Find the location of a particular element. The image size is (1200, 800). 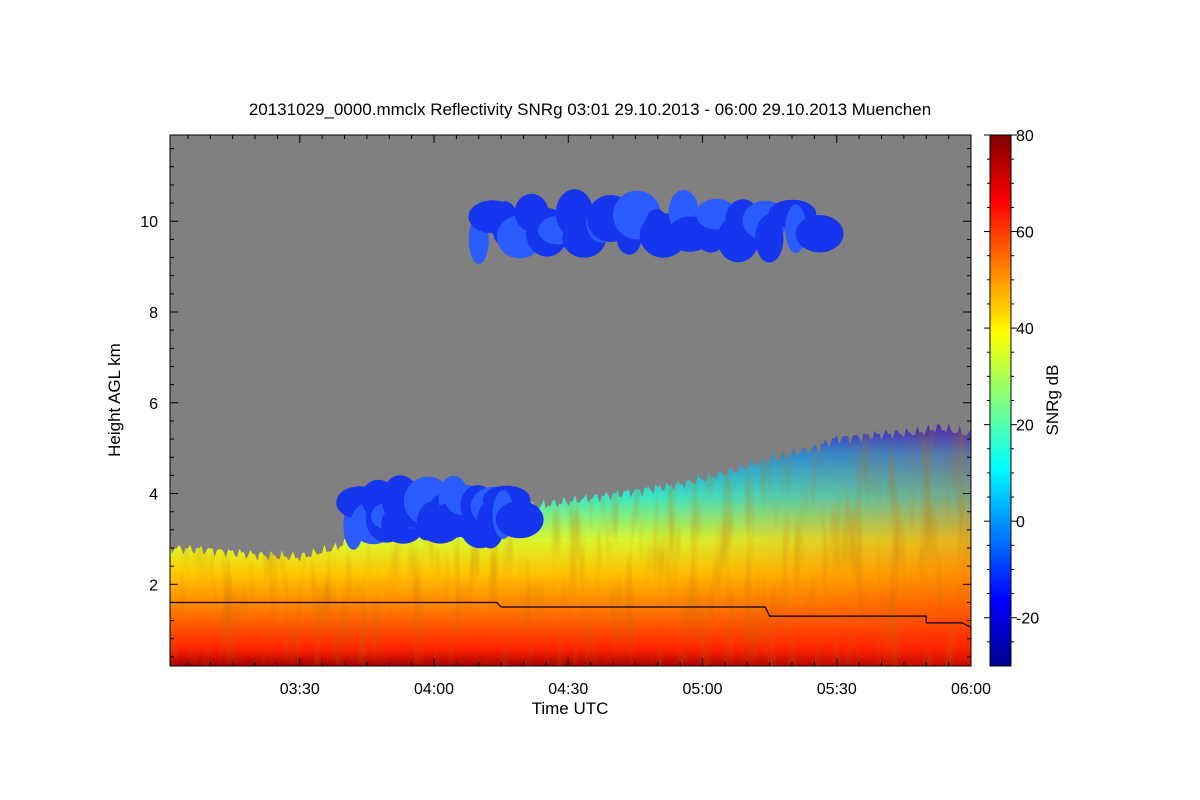

colorbar-tick-label: 40 is located at coordinates (1025, 329).